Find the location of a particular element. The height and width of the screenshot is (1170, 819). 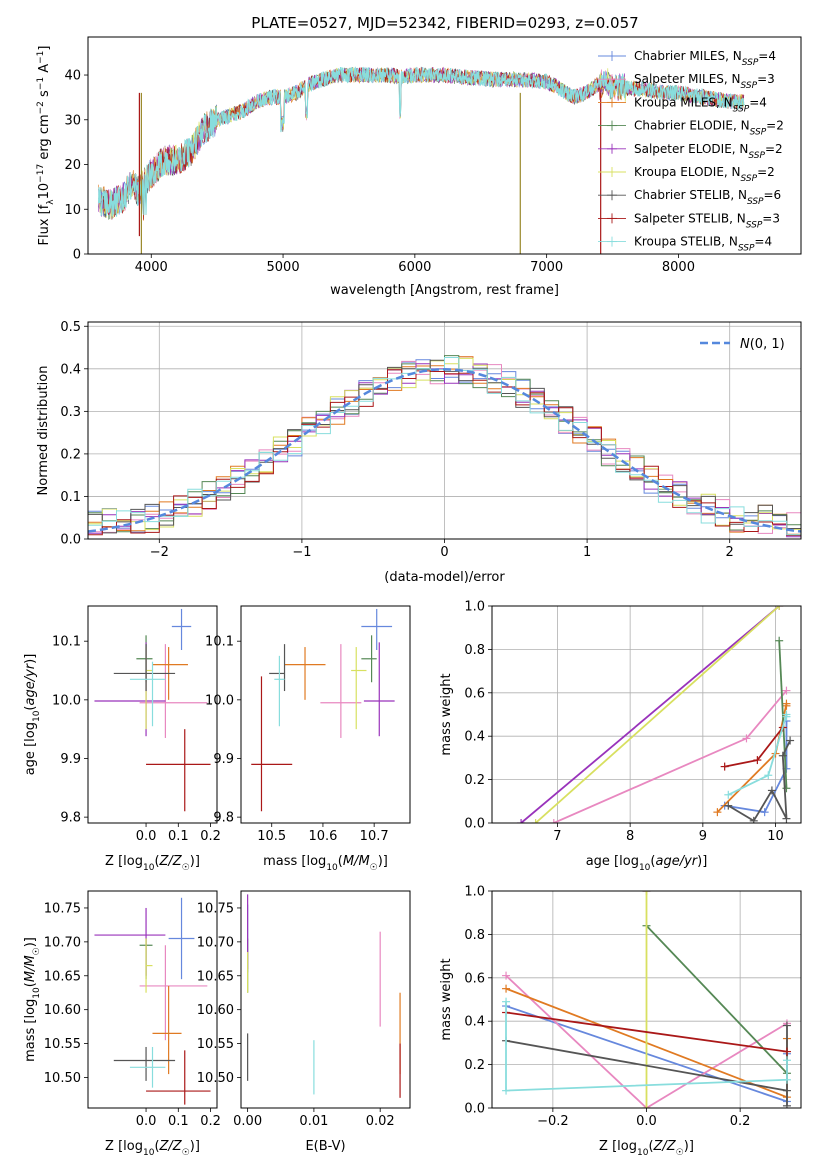

legend-label: Kroupa STELIB, NSSP=4 is located at coordinates (703, 244).